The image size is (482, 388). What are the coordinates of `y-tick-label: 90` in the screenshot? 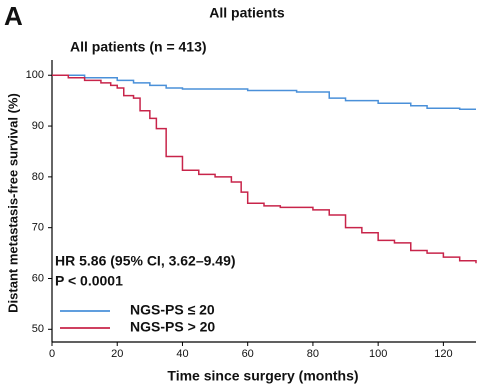 It's located at (38, 126).